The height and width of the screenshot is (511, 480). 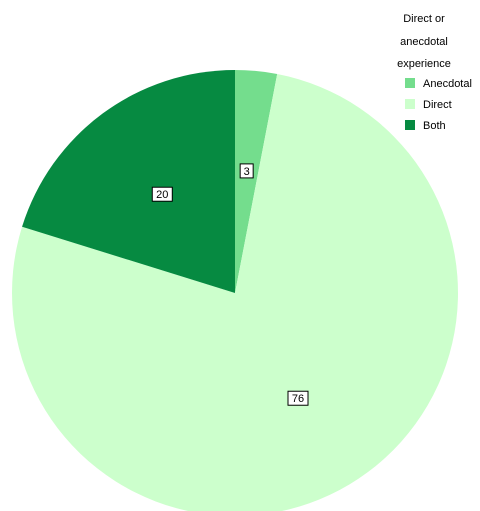 I want to click on data-label-direct: 76, so click(x=298, y=398).